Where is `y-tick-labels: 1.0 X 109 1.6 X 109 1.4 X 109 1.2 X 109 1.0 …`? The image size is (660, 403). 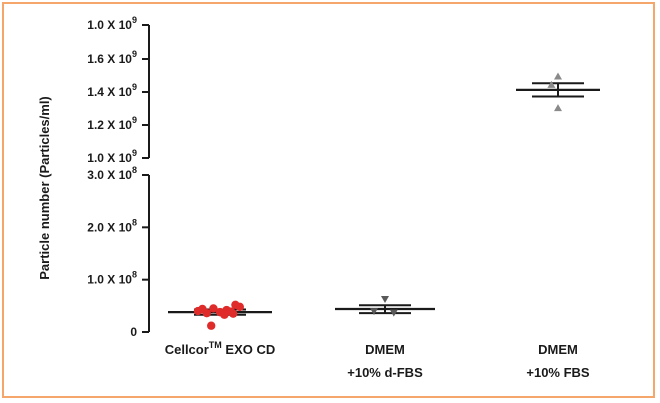
y-tick-labels: 1.0 X 109 1.6 X 109 1.4 X 109 1.2 X 109 1.0 … is located at coordinates (112, 177).